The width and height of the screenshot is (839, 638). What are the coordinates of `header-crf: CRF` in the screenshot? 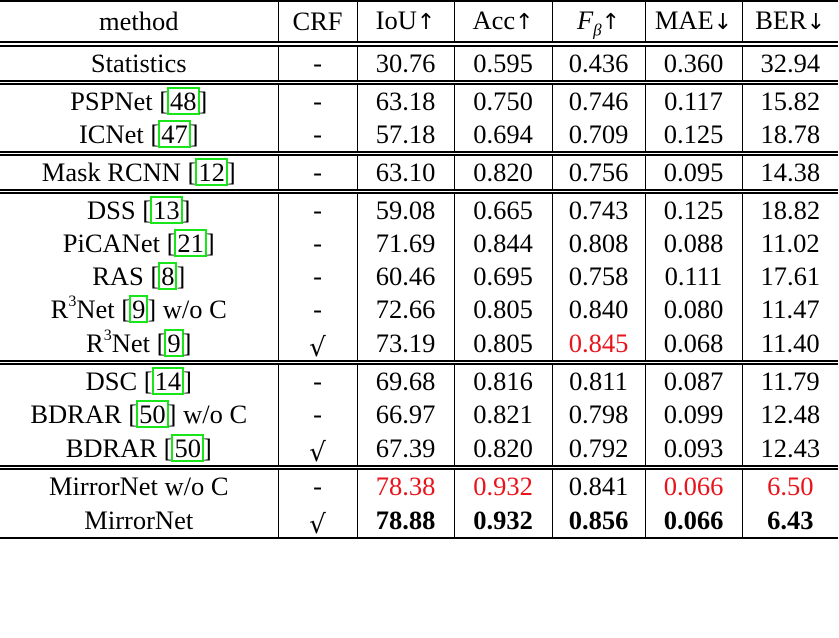 It's located at (317, 22).